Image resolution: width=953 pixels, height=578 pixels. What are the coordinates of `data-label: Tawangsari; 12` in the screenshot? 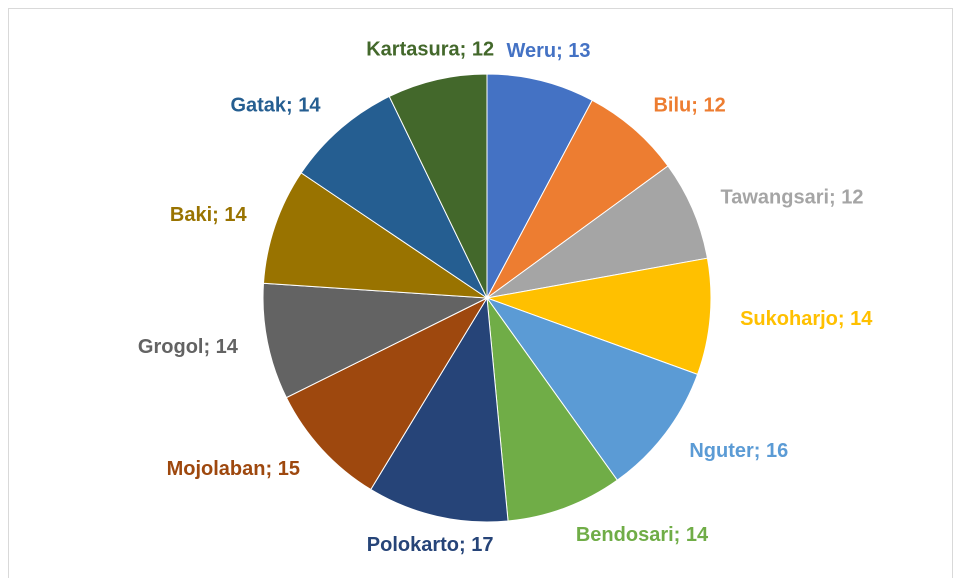 It's located at (792, 197).